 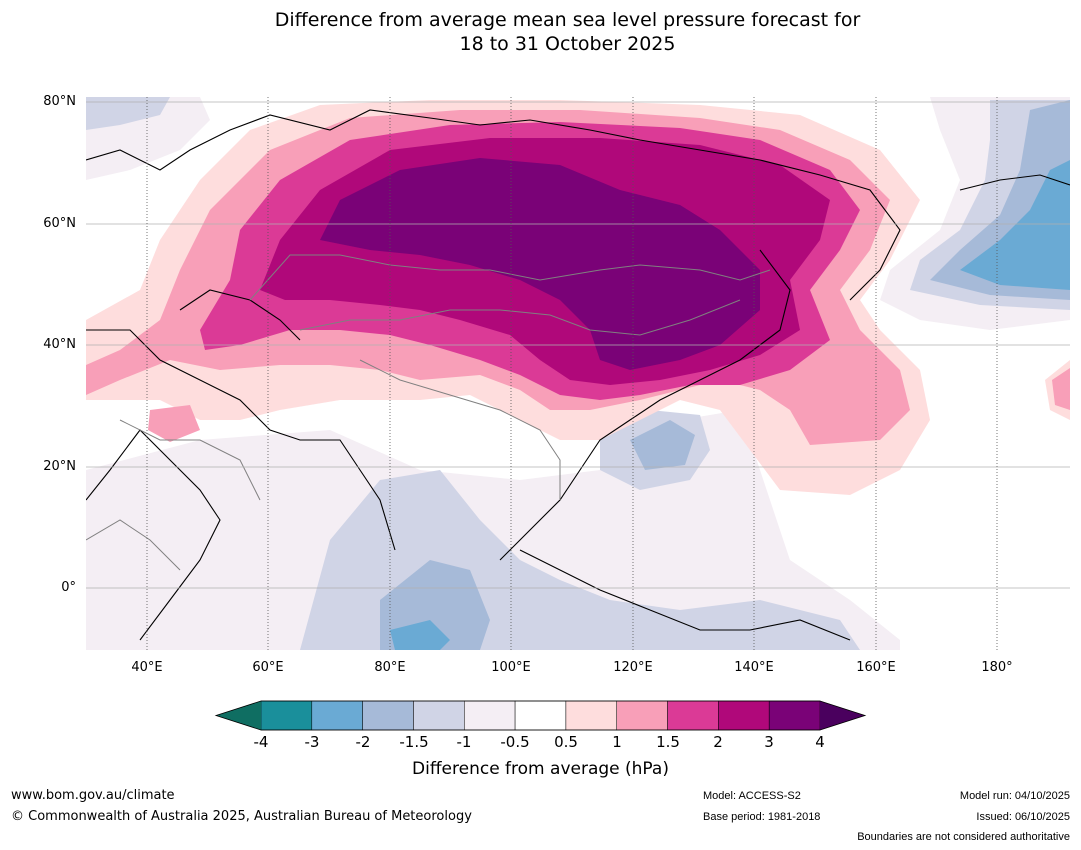 What do you see at coordinates (762, 817) in the screenshot?
I see `base-period: Base period: 1981-2018` at bounding box center [762, 817].